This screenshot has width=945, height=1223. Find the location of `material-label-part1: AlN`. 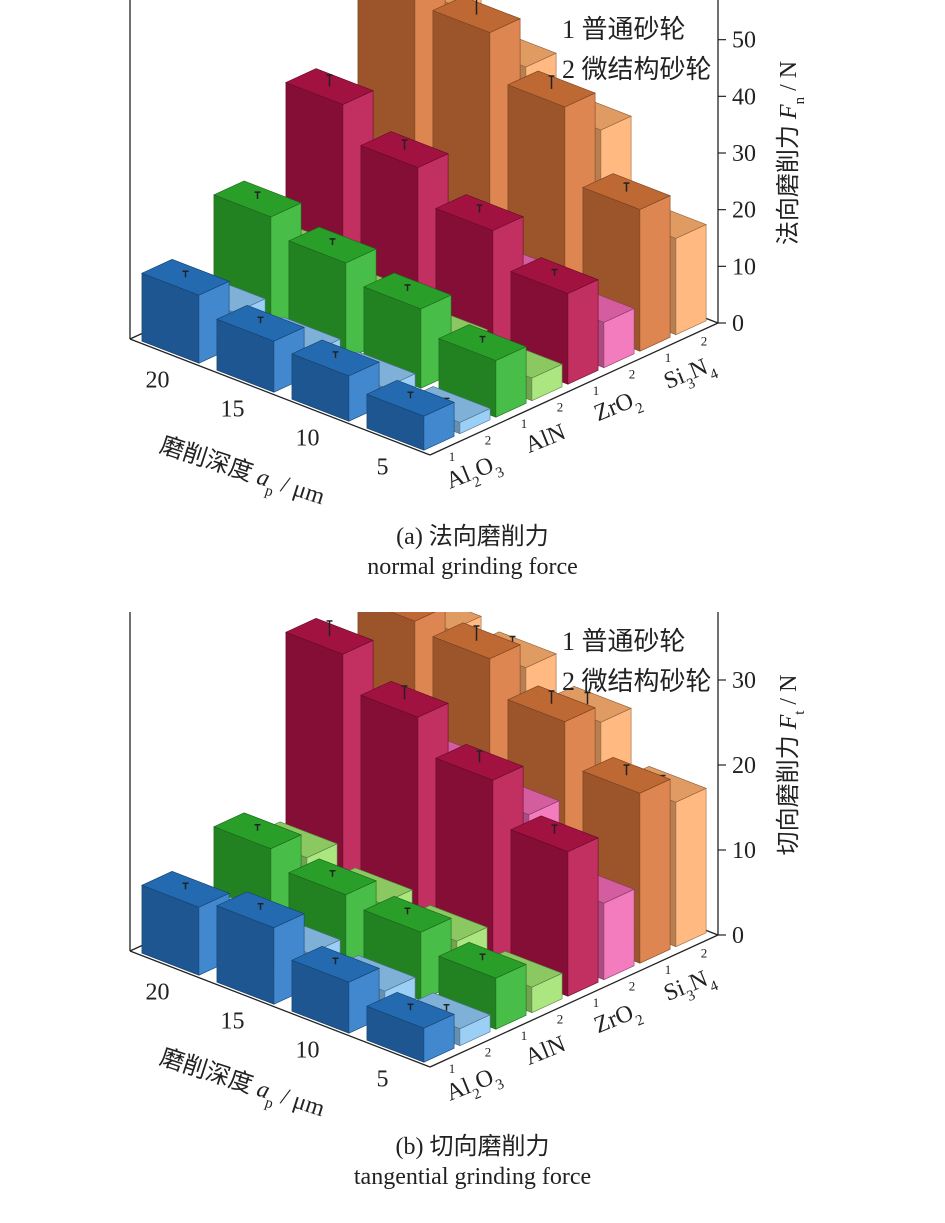

material-label-part1: AlN is located at coordinates (545, 1051).